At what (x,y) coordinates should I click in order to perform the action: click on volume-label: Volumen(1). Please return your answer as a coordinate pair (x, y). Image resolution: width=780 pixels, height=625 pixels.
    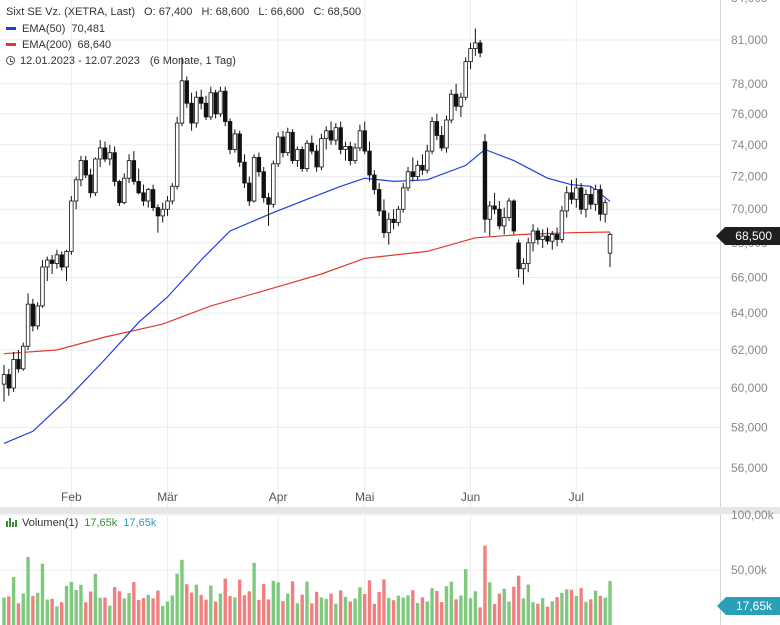
    Looking at the image, I should click on (50, 523).